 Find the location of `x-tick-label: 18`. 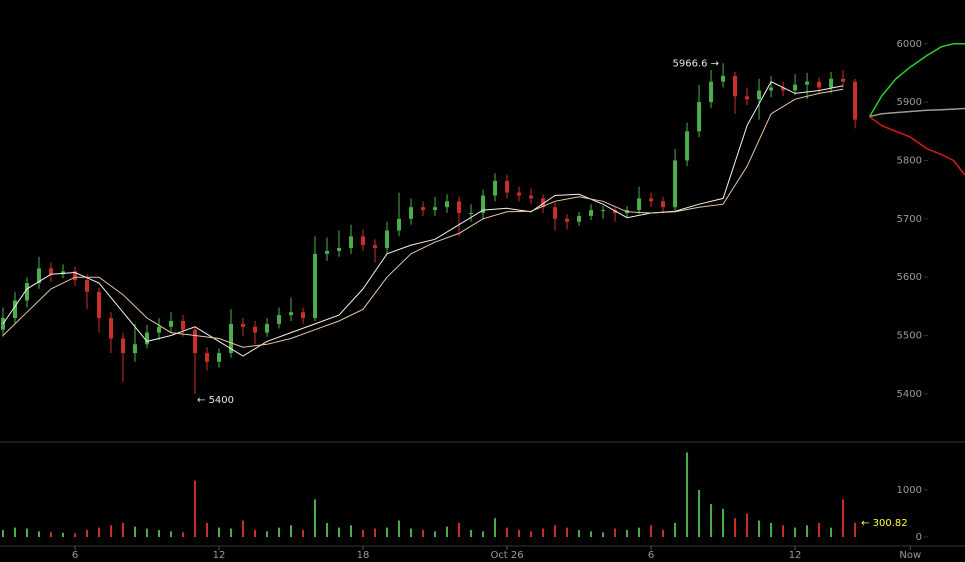

x-tick-label: 18 is located at coordinates (363, 555).